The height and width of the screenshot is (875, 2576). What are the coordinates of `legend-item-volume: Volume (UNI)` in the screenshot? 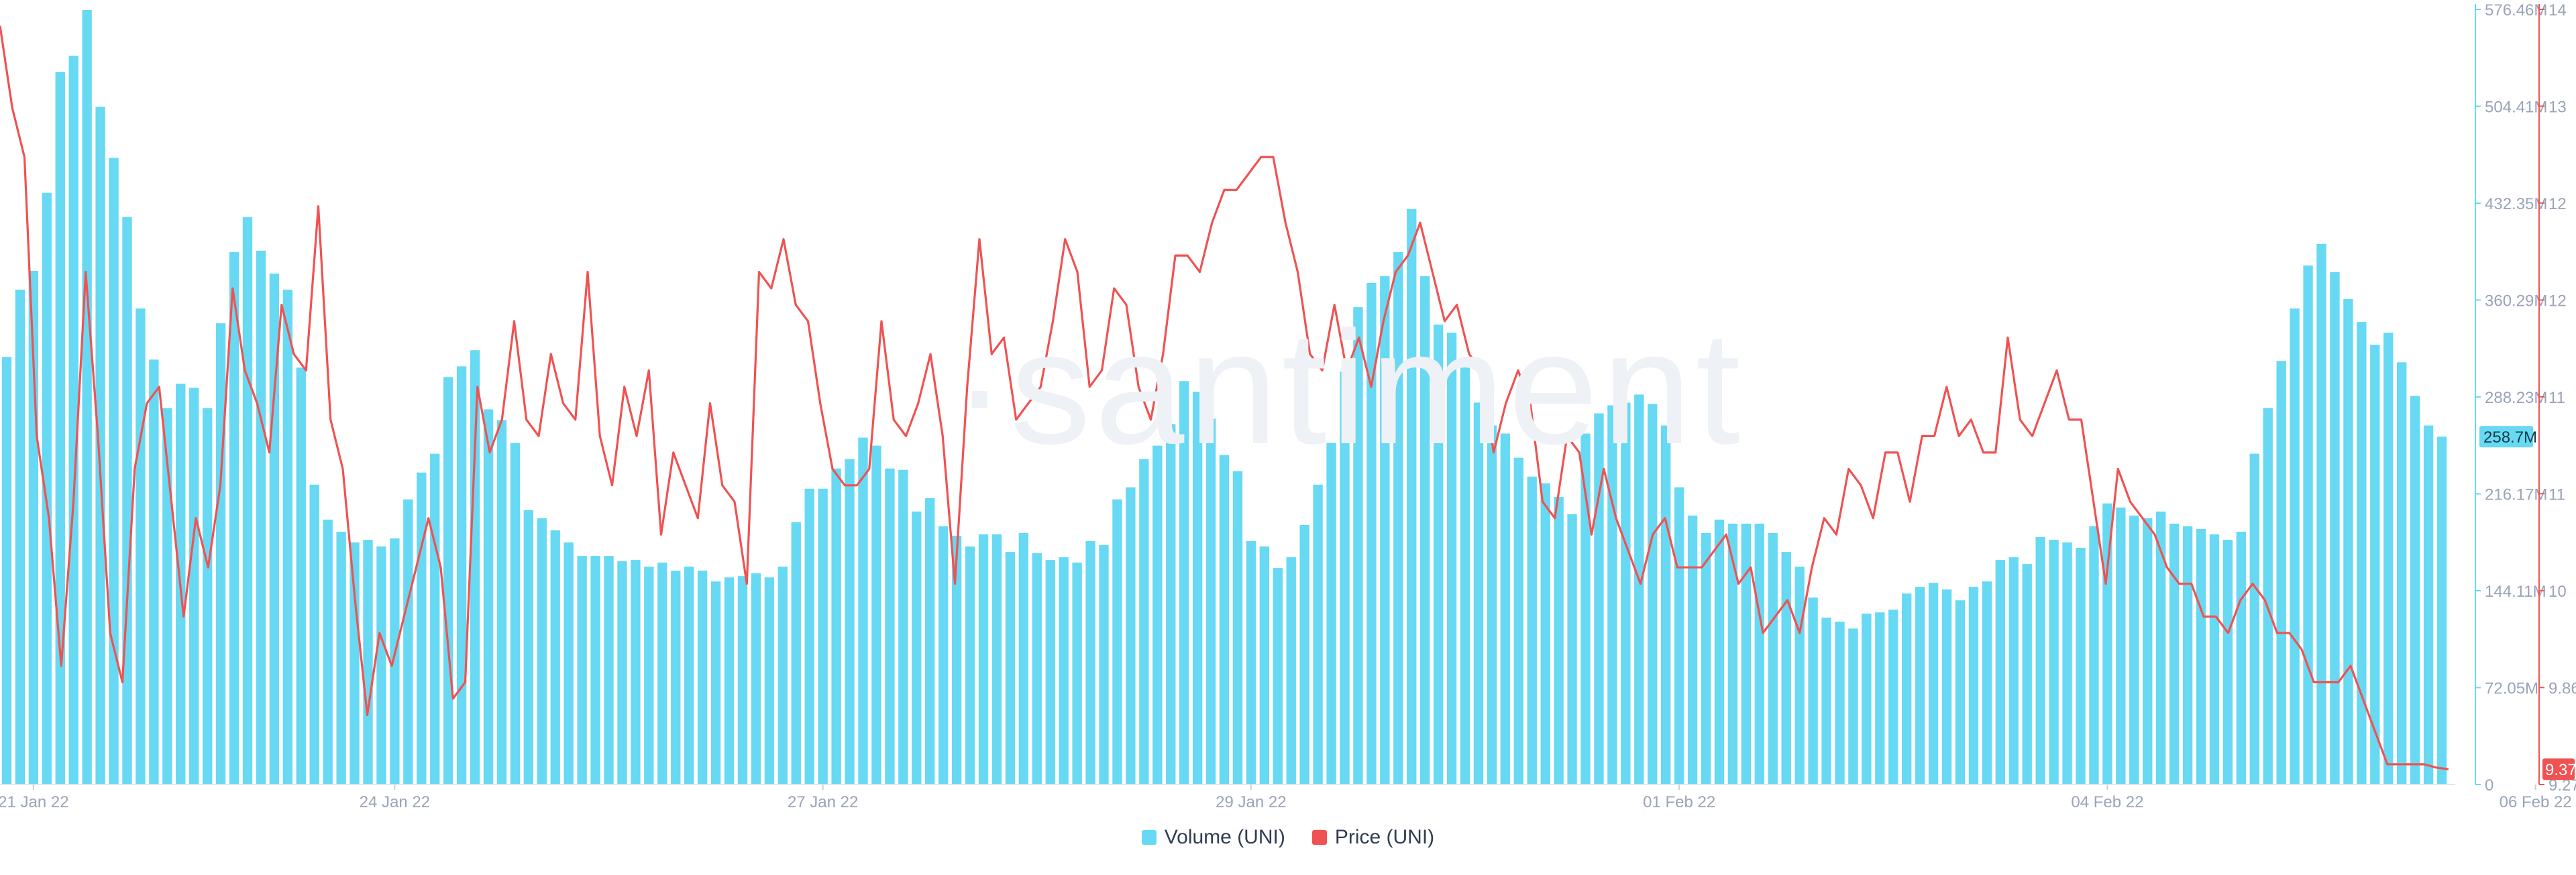 It's located at (1213, 837).